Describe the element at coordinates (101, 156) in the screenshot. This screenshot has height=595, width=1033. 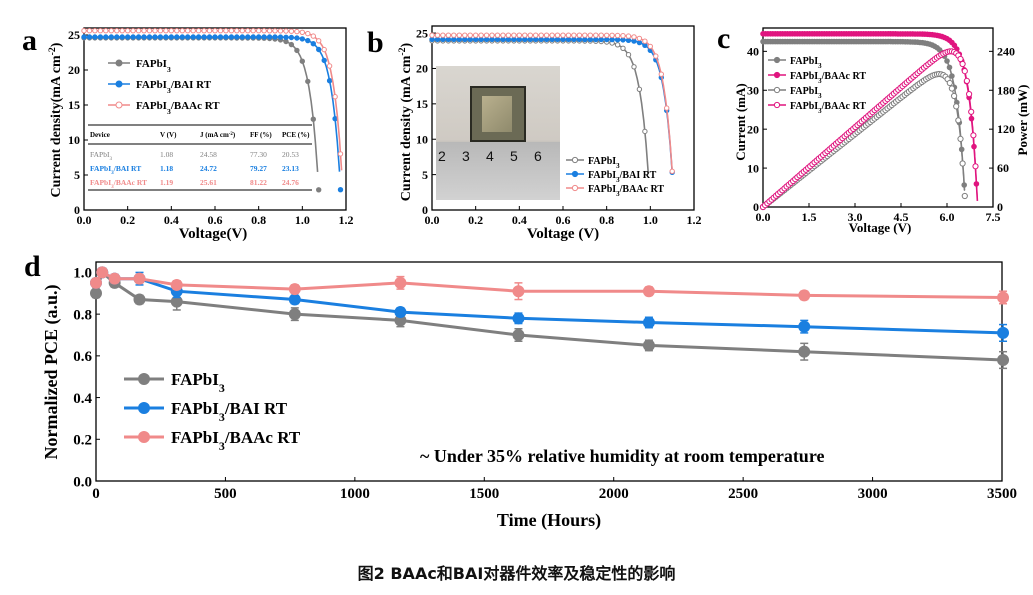
I see `table-cell: FAPbI3` at that location.